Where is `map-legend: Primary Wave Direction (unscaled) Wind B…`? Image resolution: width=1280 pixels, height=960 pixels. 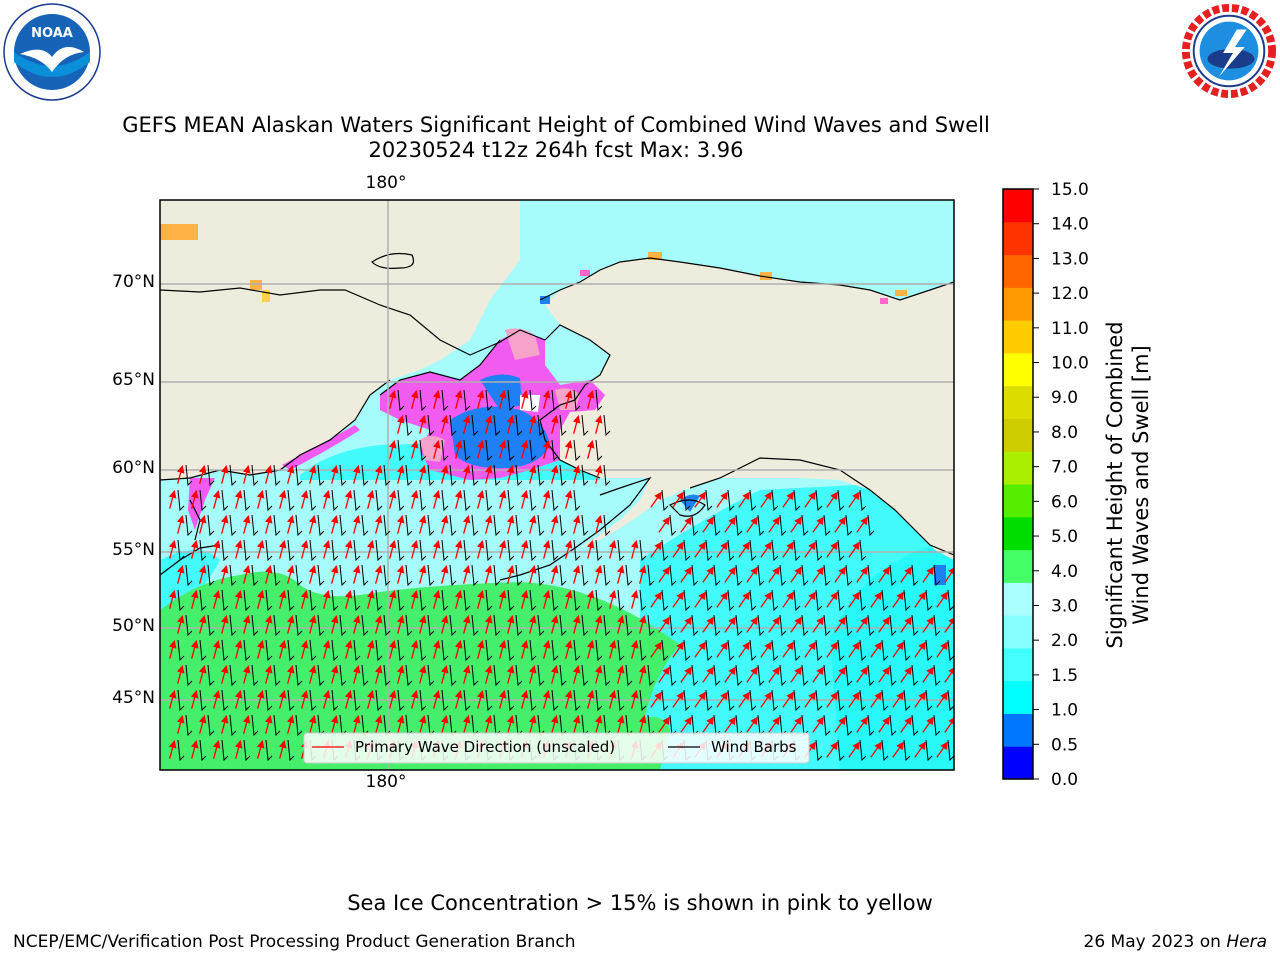
map-legend: Primary Wave Direction (unscaled) Wind B… is located at coordinates (556, 748).